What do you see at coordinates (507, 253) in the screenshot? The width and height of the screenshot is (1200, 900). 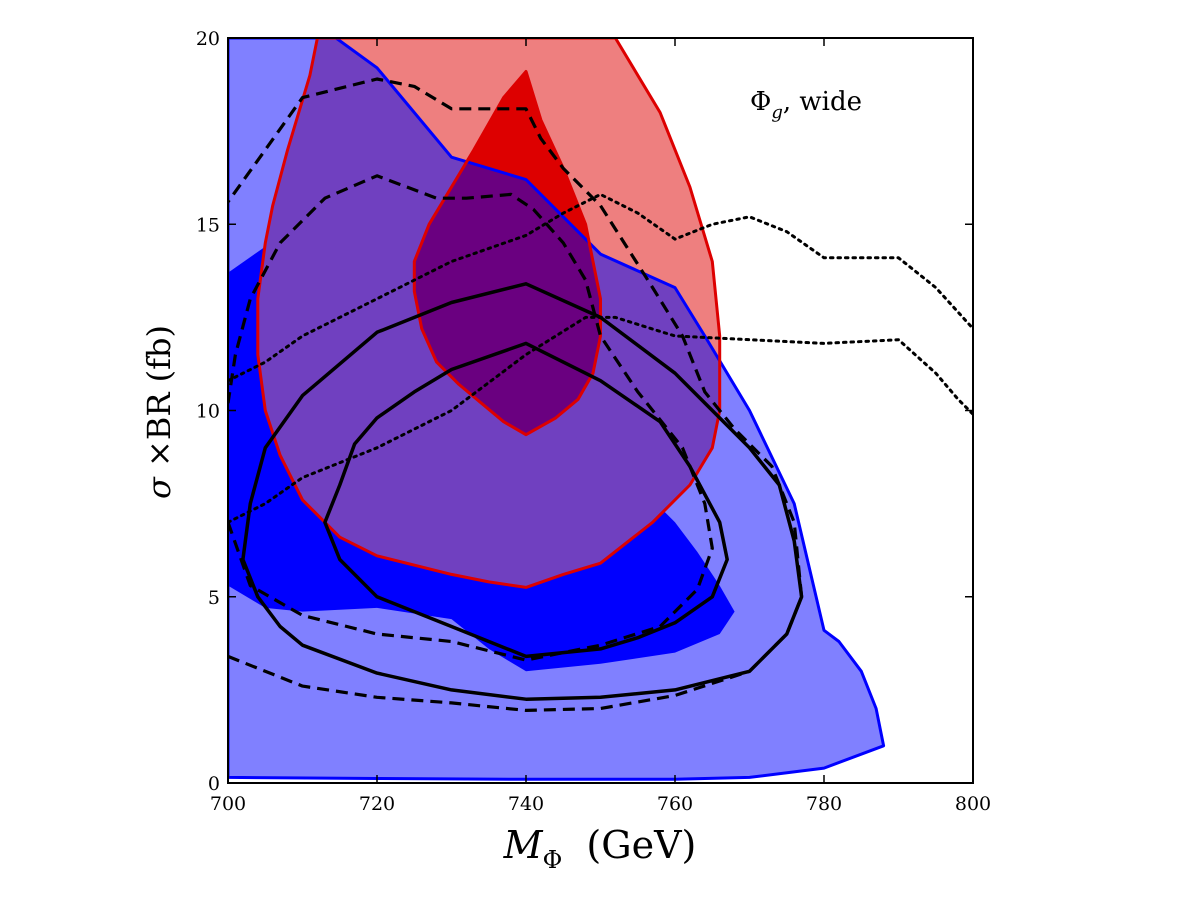 I see `edge-red-inner` at bounding box center [507, 253].